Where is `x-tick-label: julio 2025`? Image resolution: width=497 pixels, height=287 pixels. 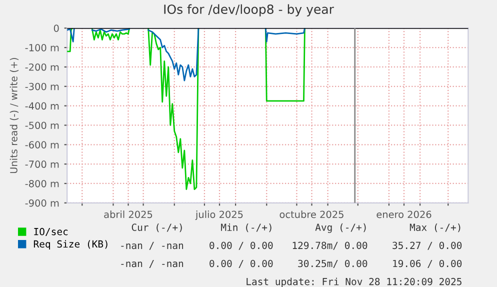
x-tick-label: julio 2025 is located at coordinates (219, 215).